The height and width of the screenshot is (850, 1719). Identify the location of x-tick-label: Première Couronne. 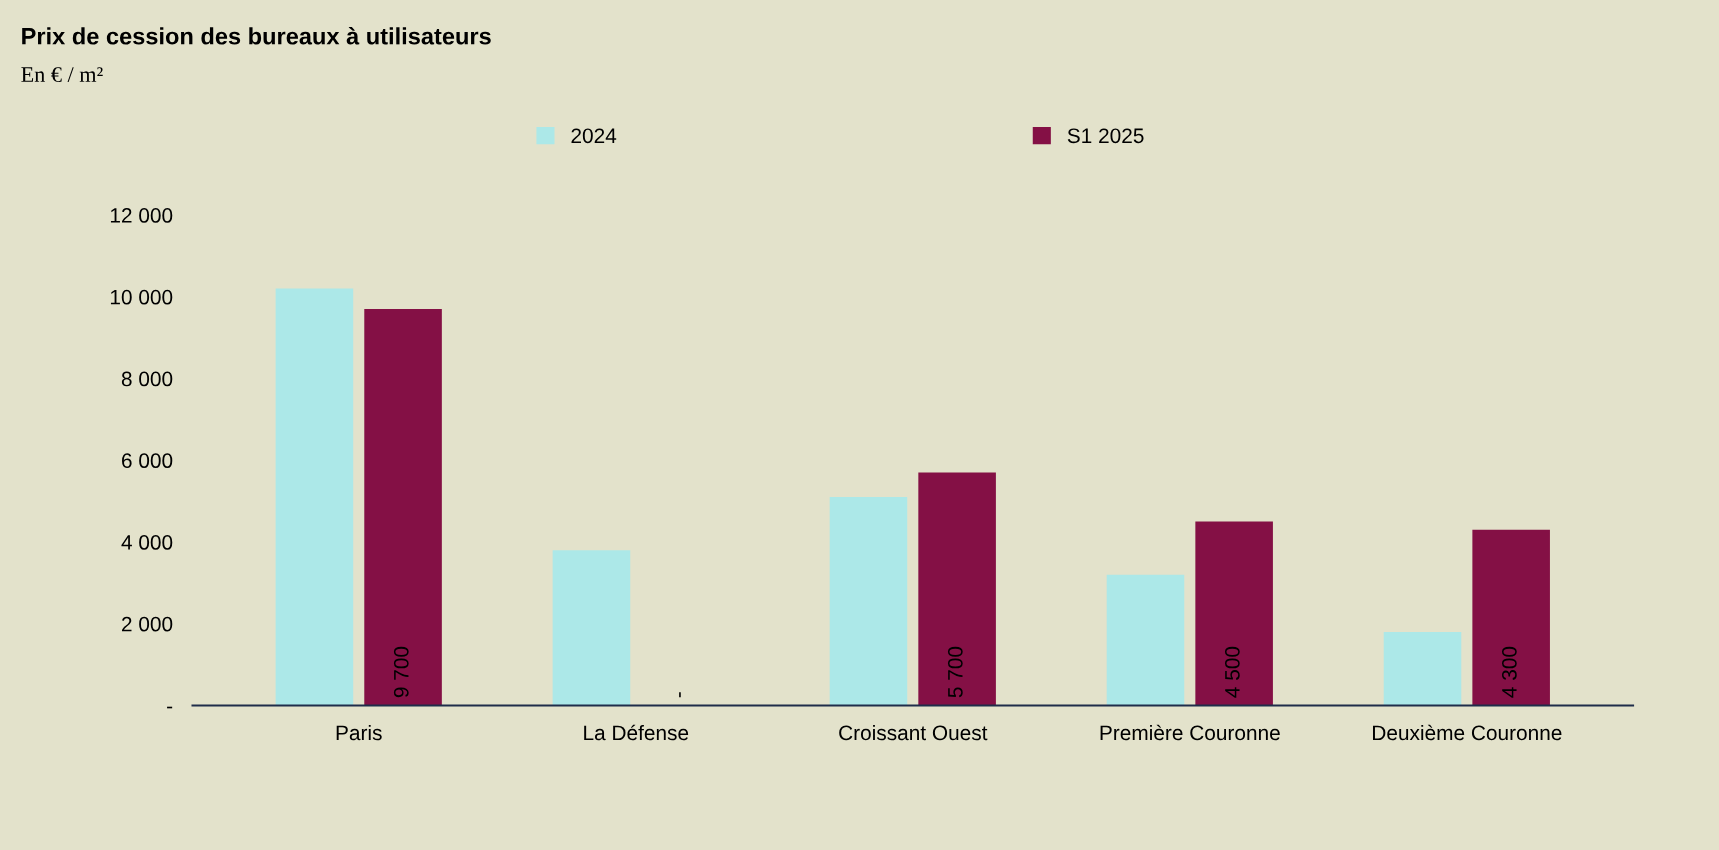
(1190, 732).